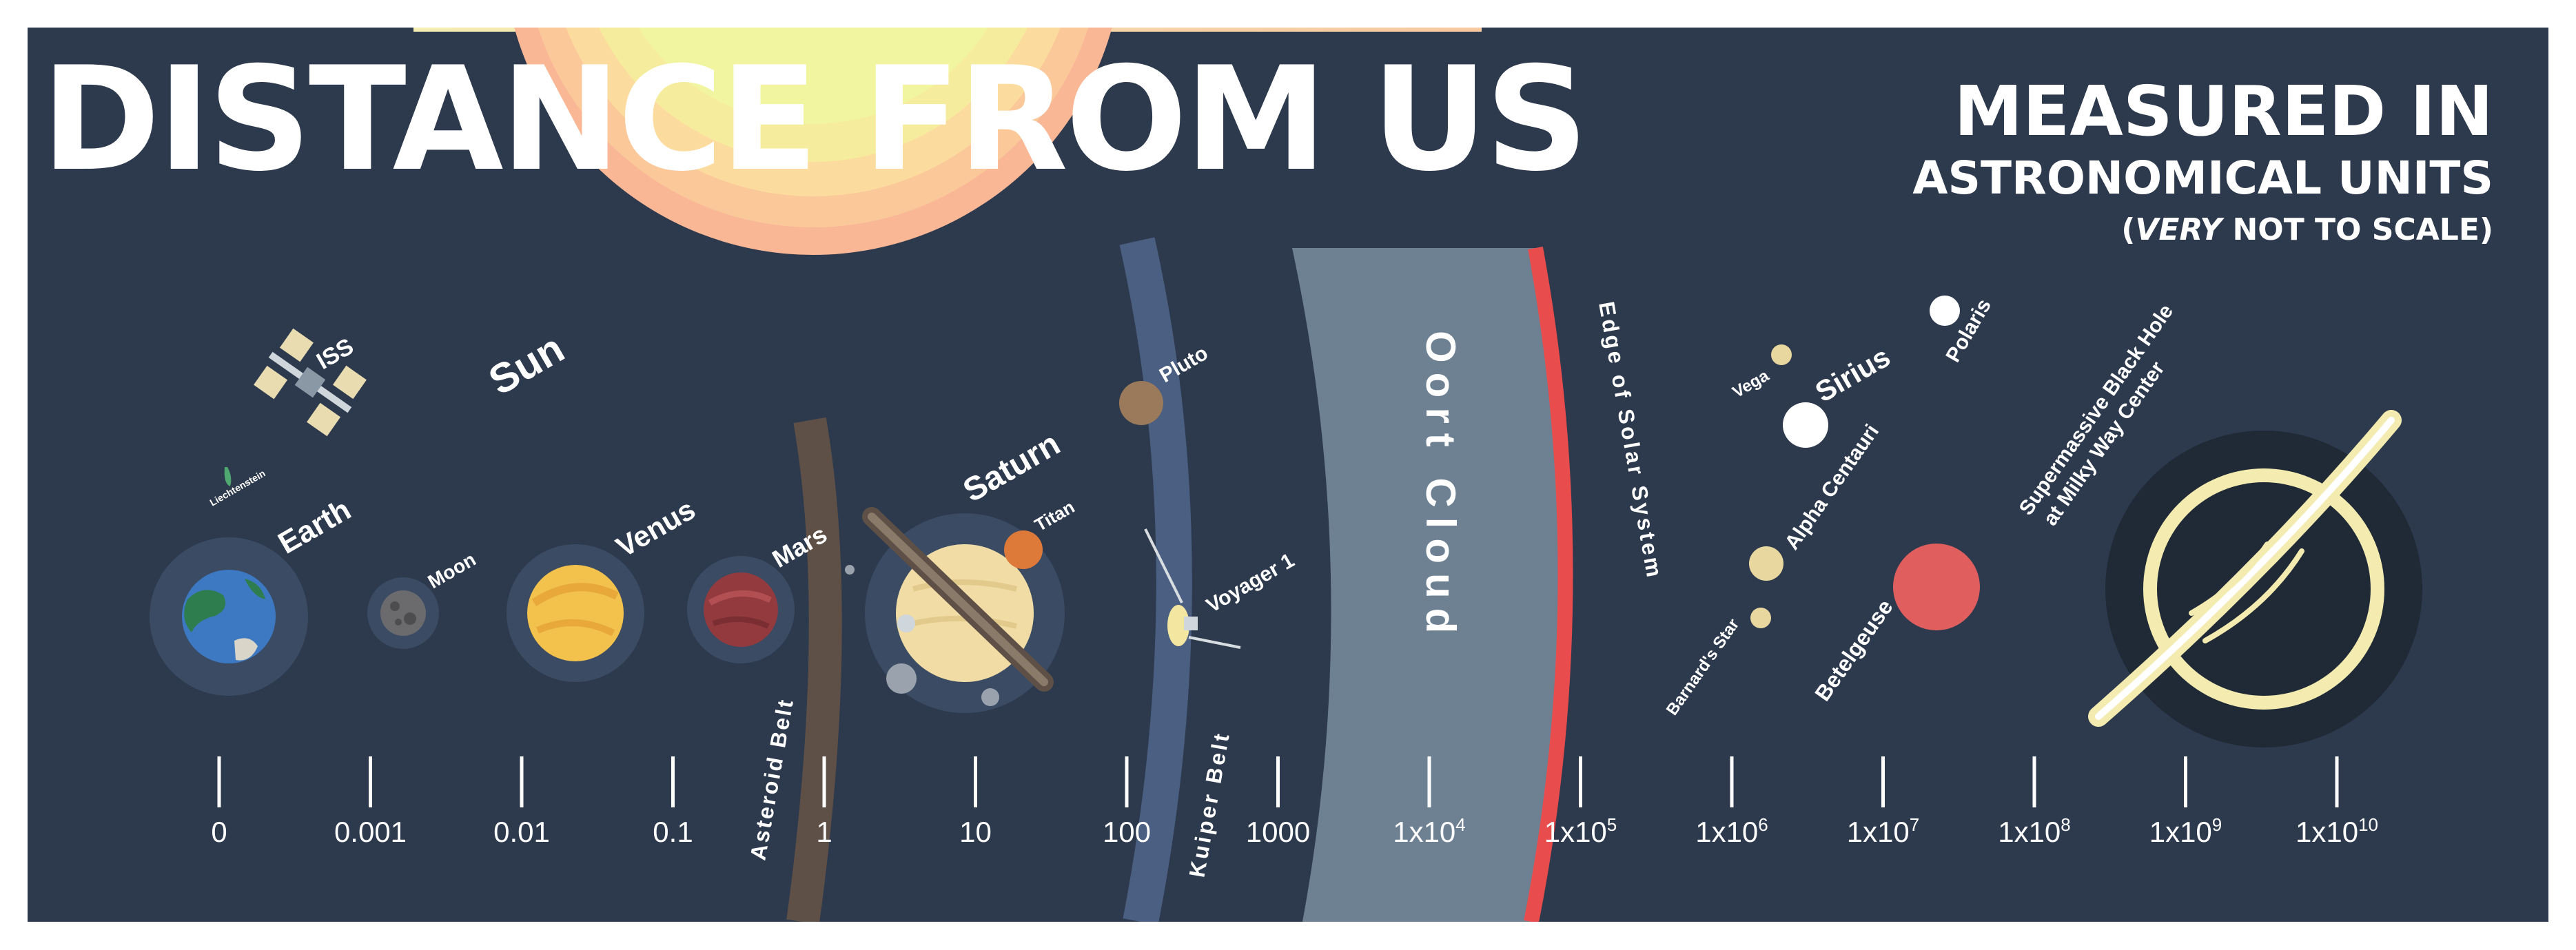 Image resolution: width=2576 pixels, height=950 pixels. What do you see at coordinates (403, 613) in the screenshot?
I see `moon-icon` at bounding box center [403, 613].